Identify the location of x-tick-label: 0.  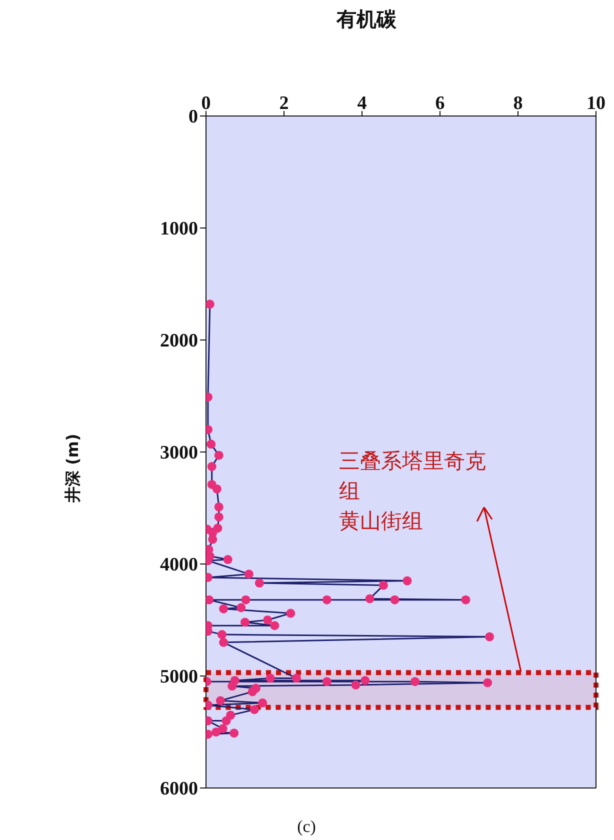
(206, 103).